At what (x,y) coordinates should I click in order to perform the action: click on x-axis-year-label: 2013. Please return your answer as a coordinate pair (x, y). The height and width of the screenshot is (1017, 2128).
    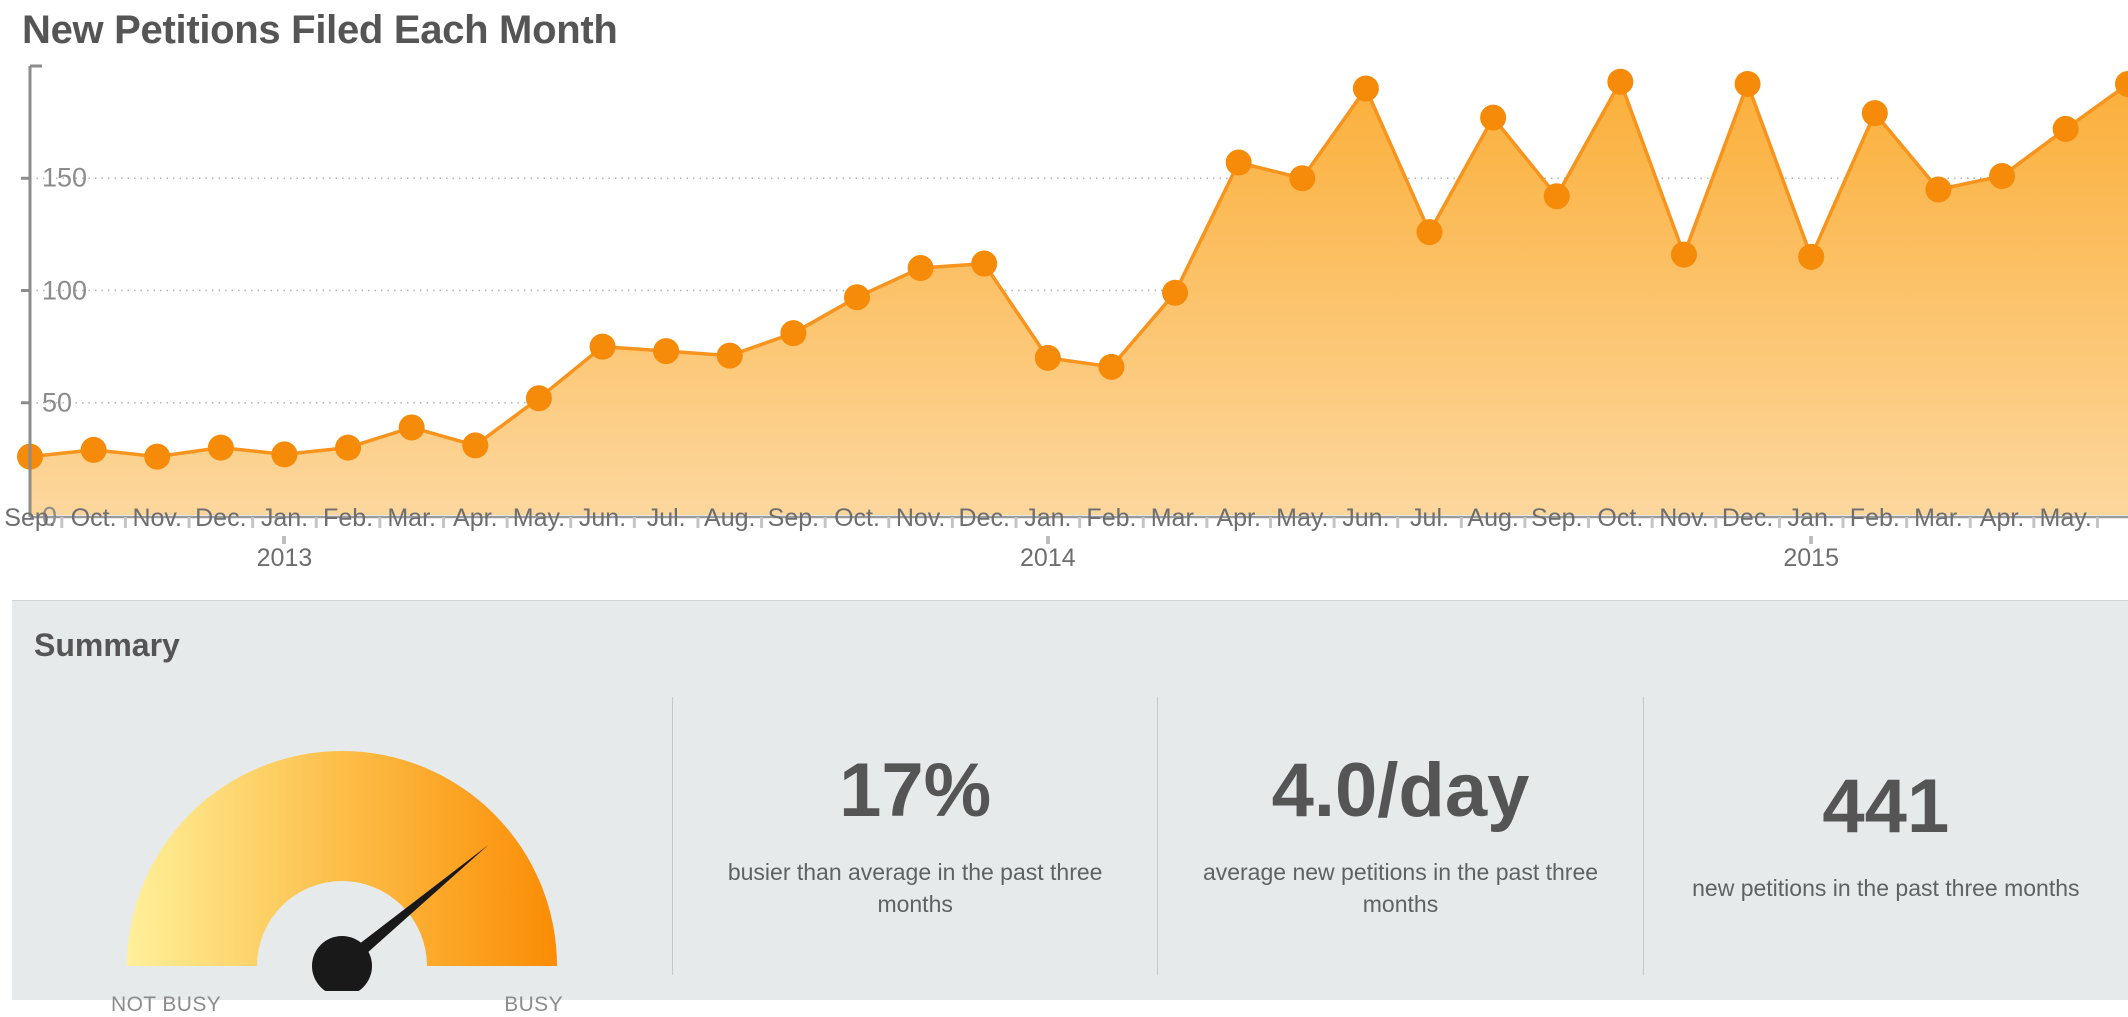
    Looking at the image, I should click on (284, 558).